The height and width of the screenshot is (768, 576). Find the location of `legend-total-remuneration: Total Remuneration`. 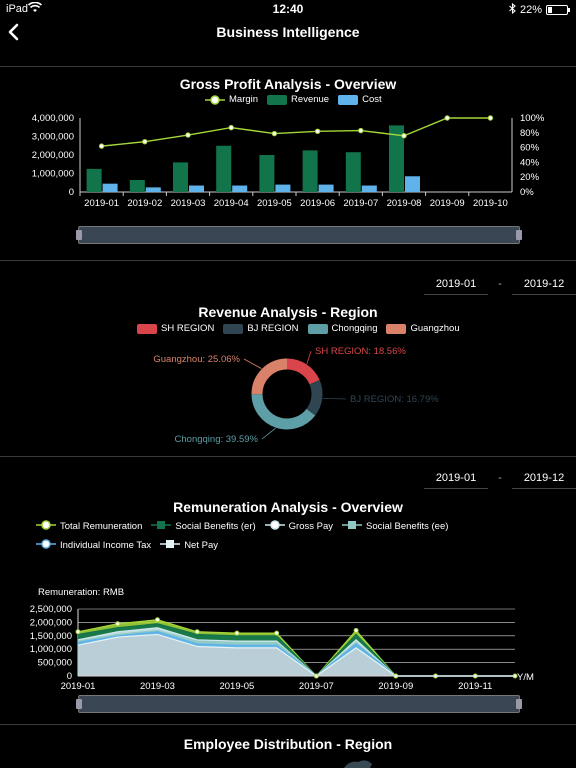

legend-total-remuneration: Total Remuneration is located at coordinates (89, 526).